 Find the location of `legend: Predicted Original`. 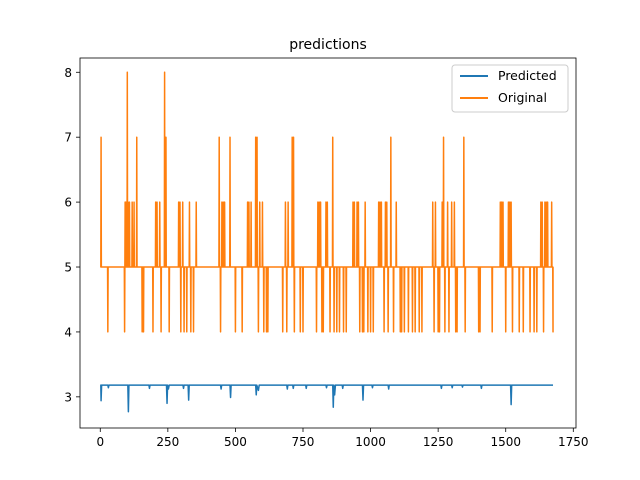

legend: Predicted Original is located at coordinates (510, 88).